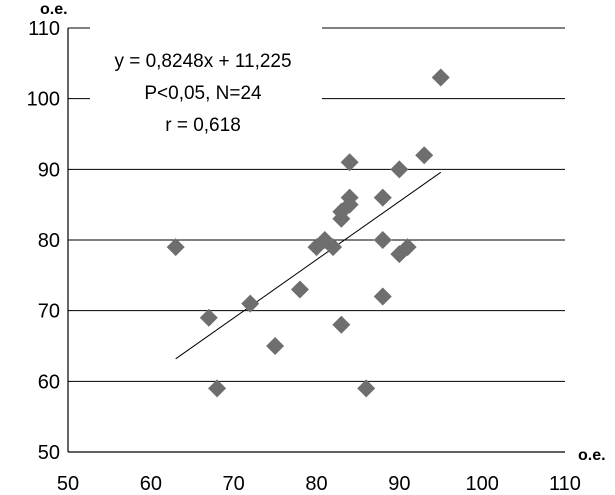  What do you see at coordinates (43, 100) in the screenshot?
I see `y-tick-label: 100` at bounding box center [43, 100].